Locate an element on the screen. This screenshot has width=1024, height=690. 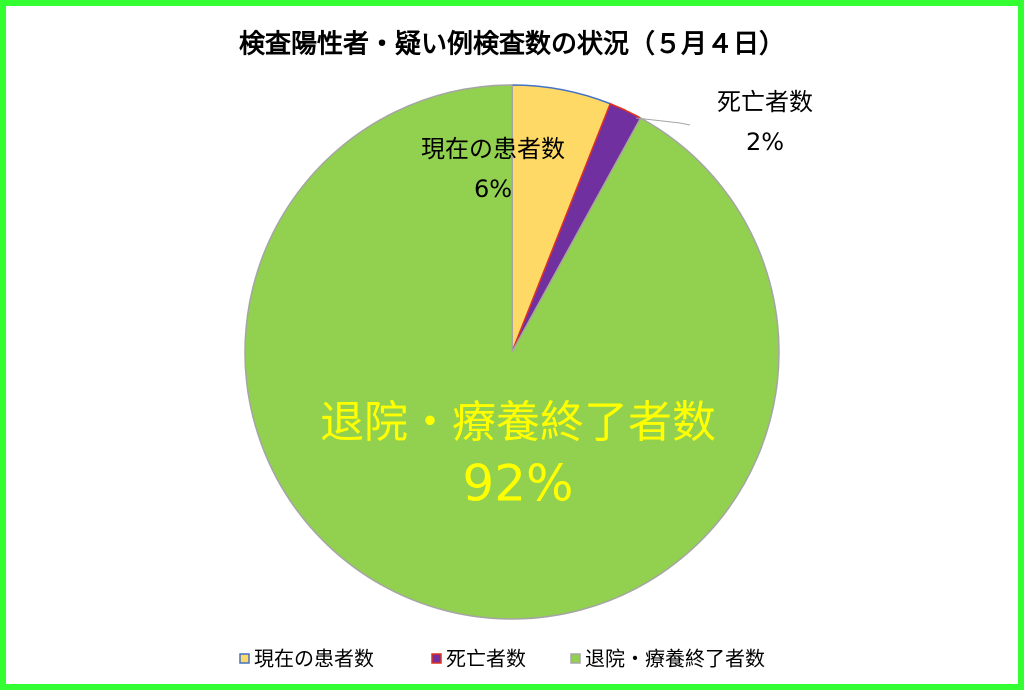
chart-title: 検査陽性者・疑い例検査数の状況（５月４日） is located at coordinates (512, 45).